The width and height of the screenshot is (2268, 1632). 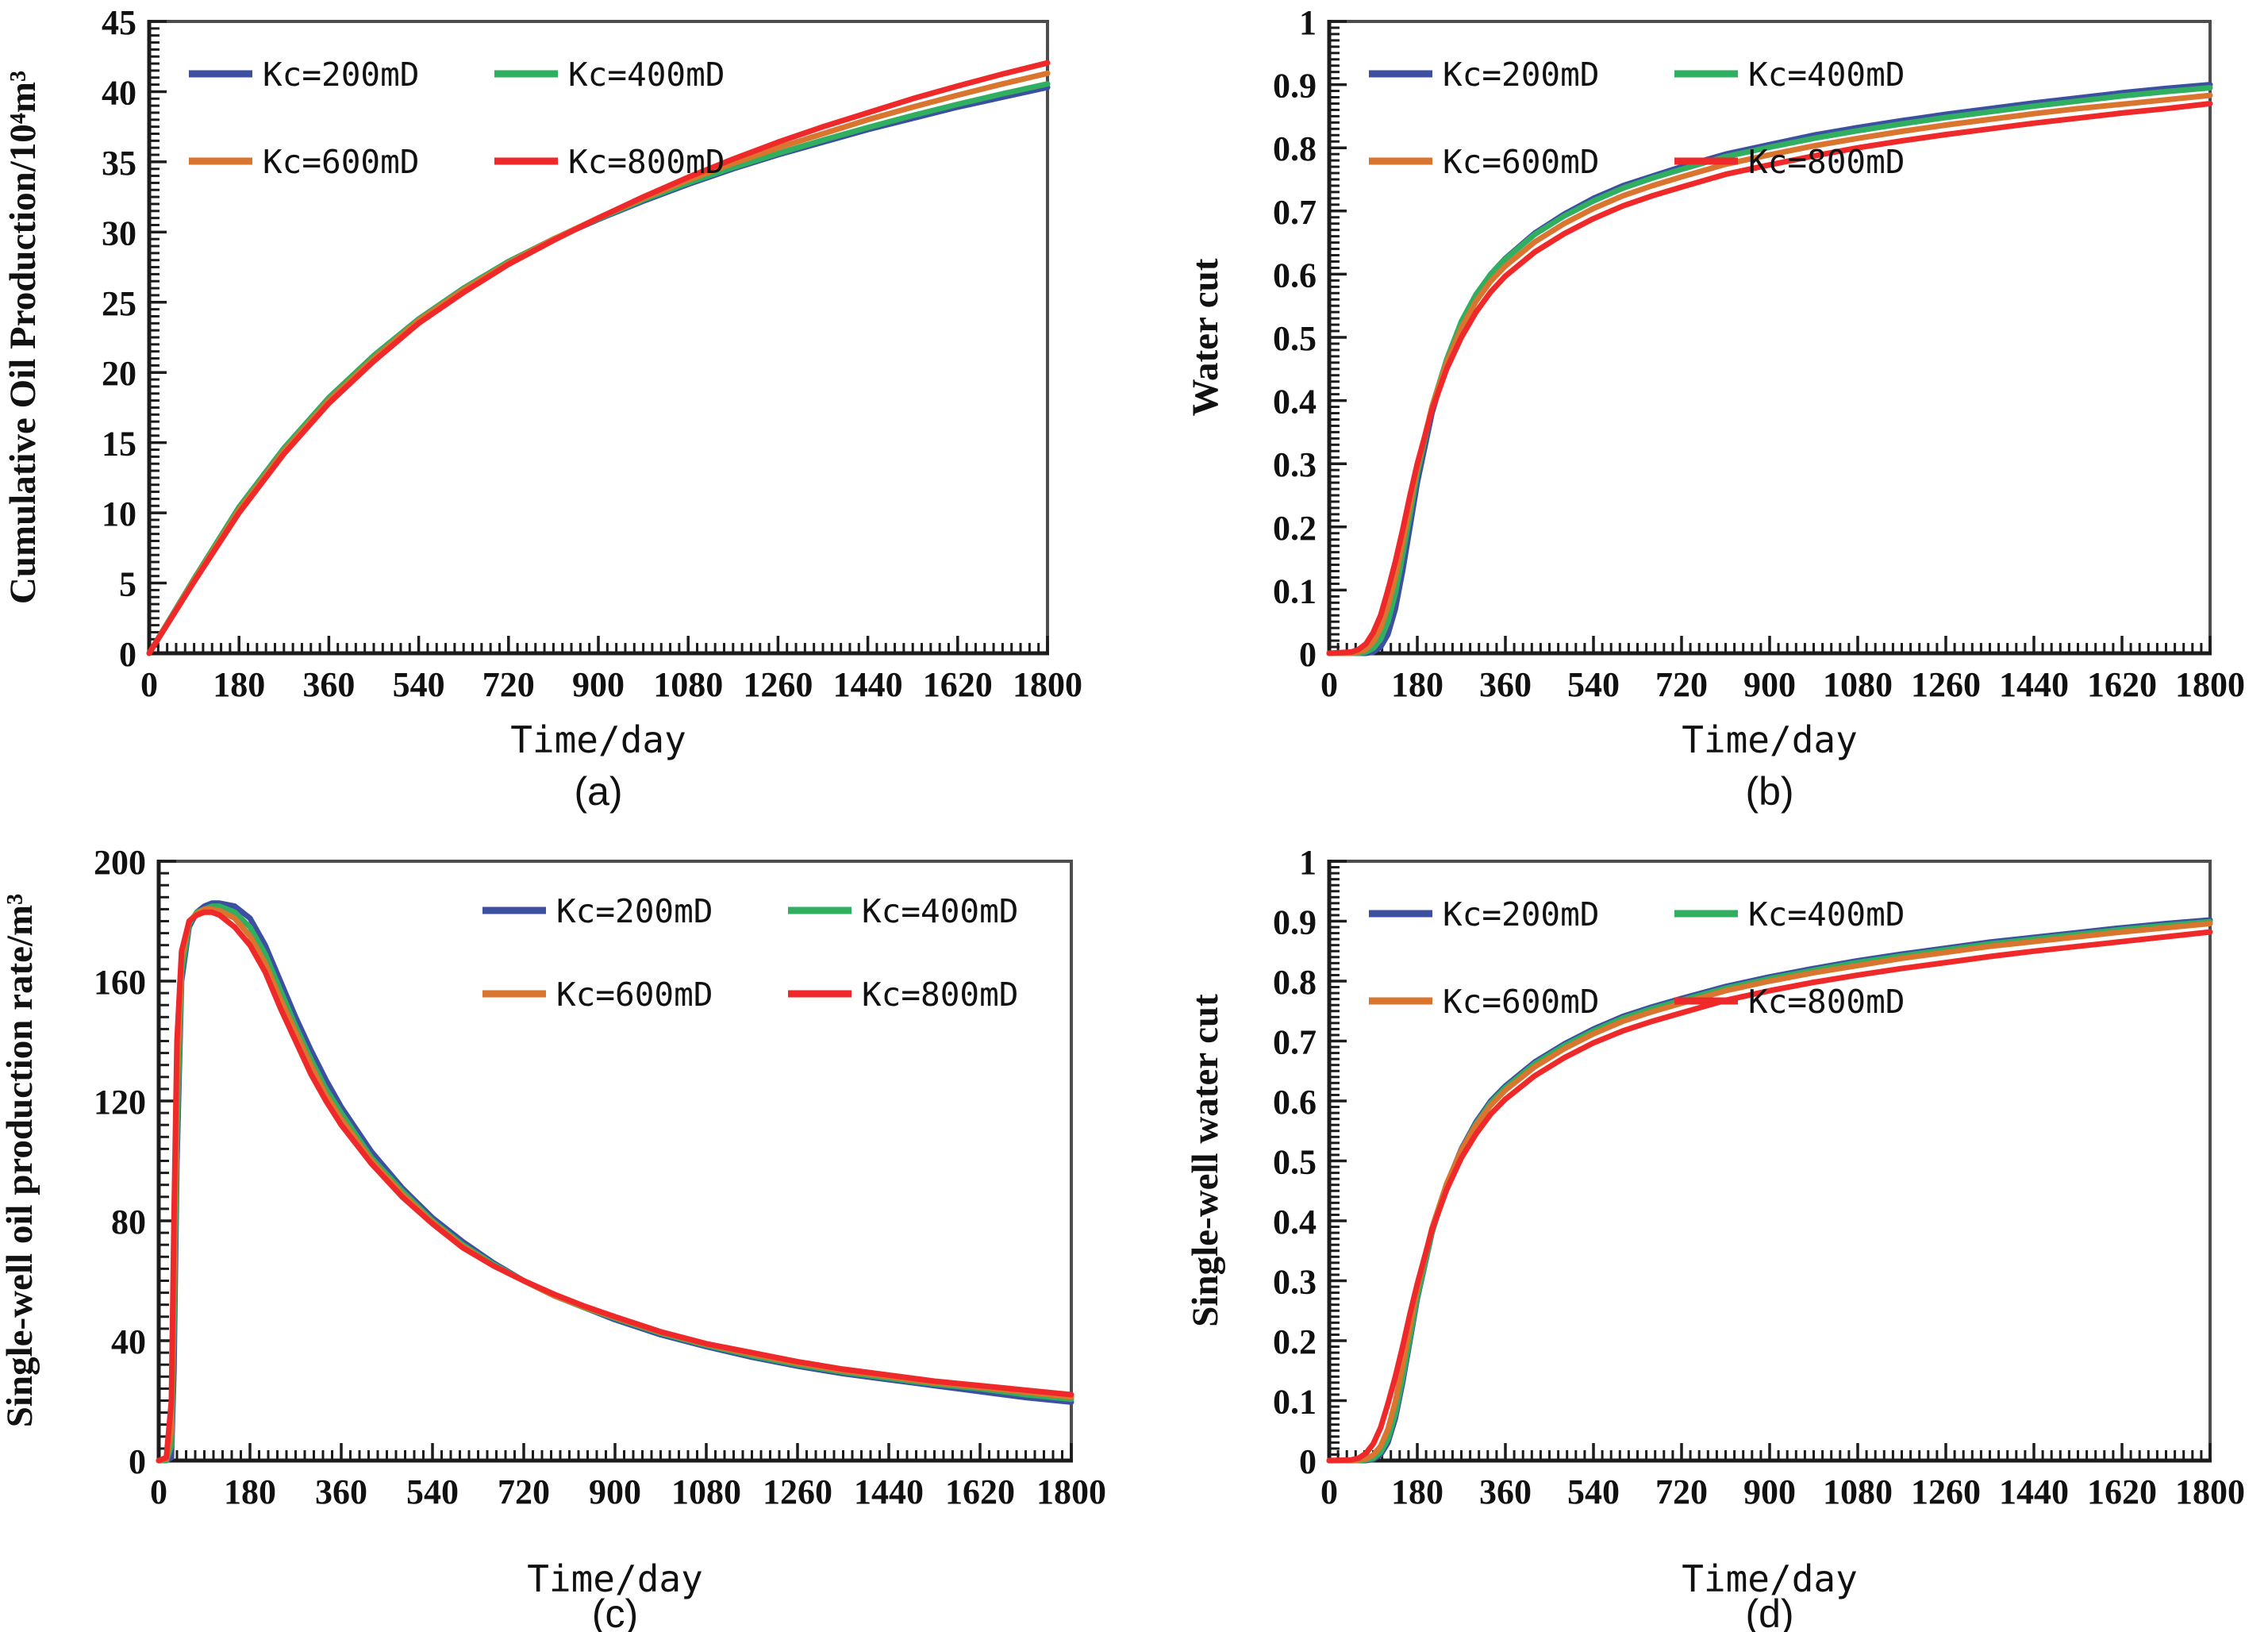 I want to click on y-tick-label: 15, so click(x=119, y=444).